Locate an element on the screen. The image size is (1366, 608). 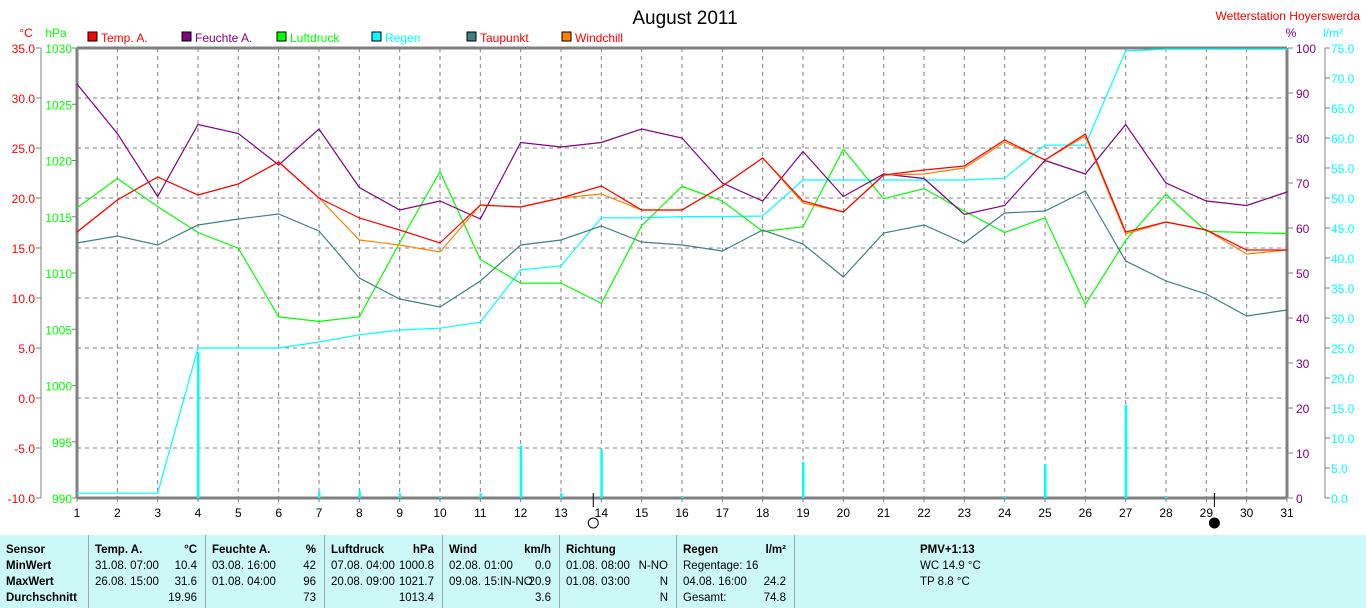
legend-label: Feuchte A. is located at coordinates (223, 38).